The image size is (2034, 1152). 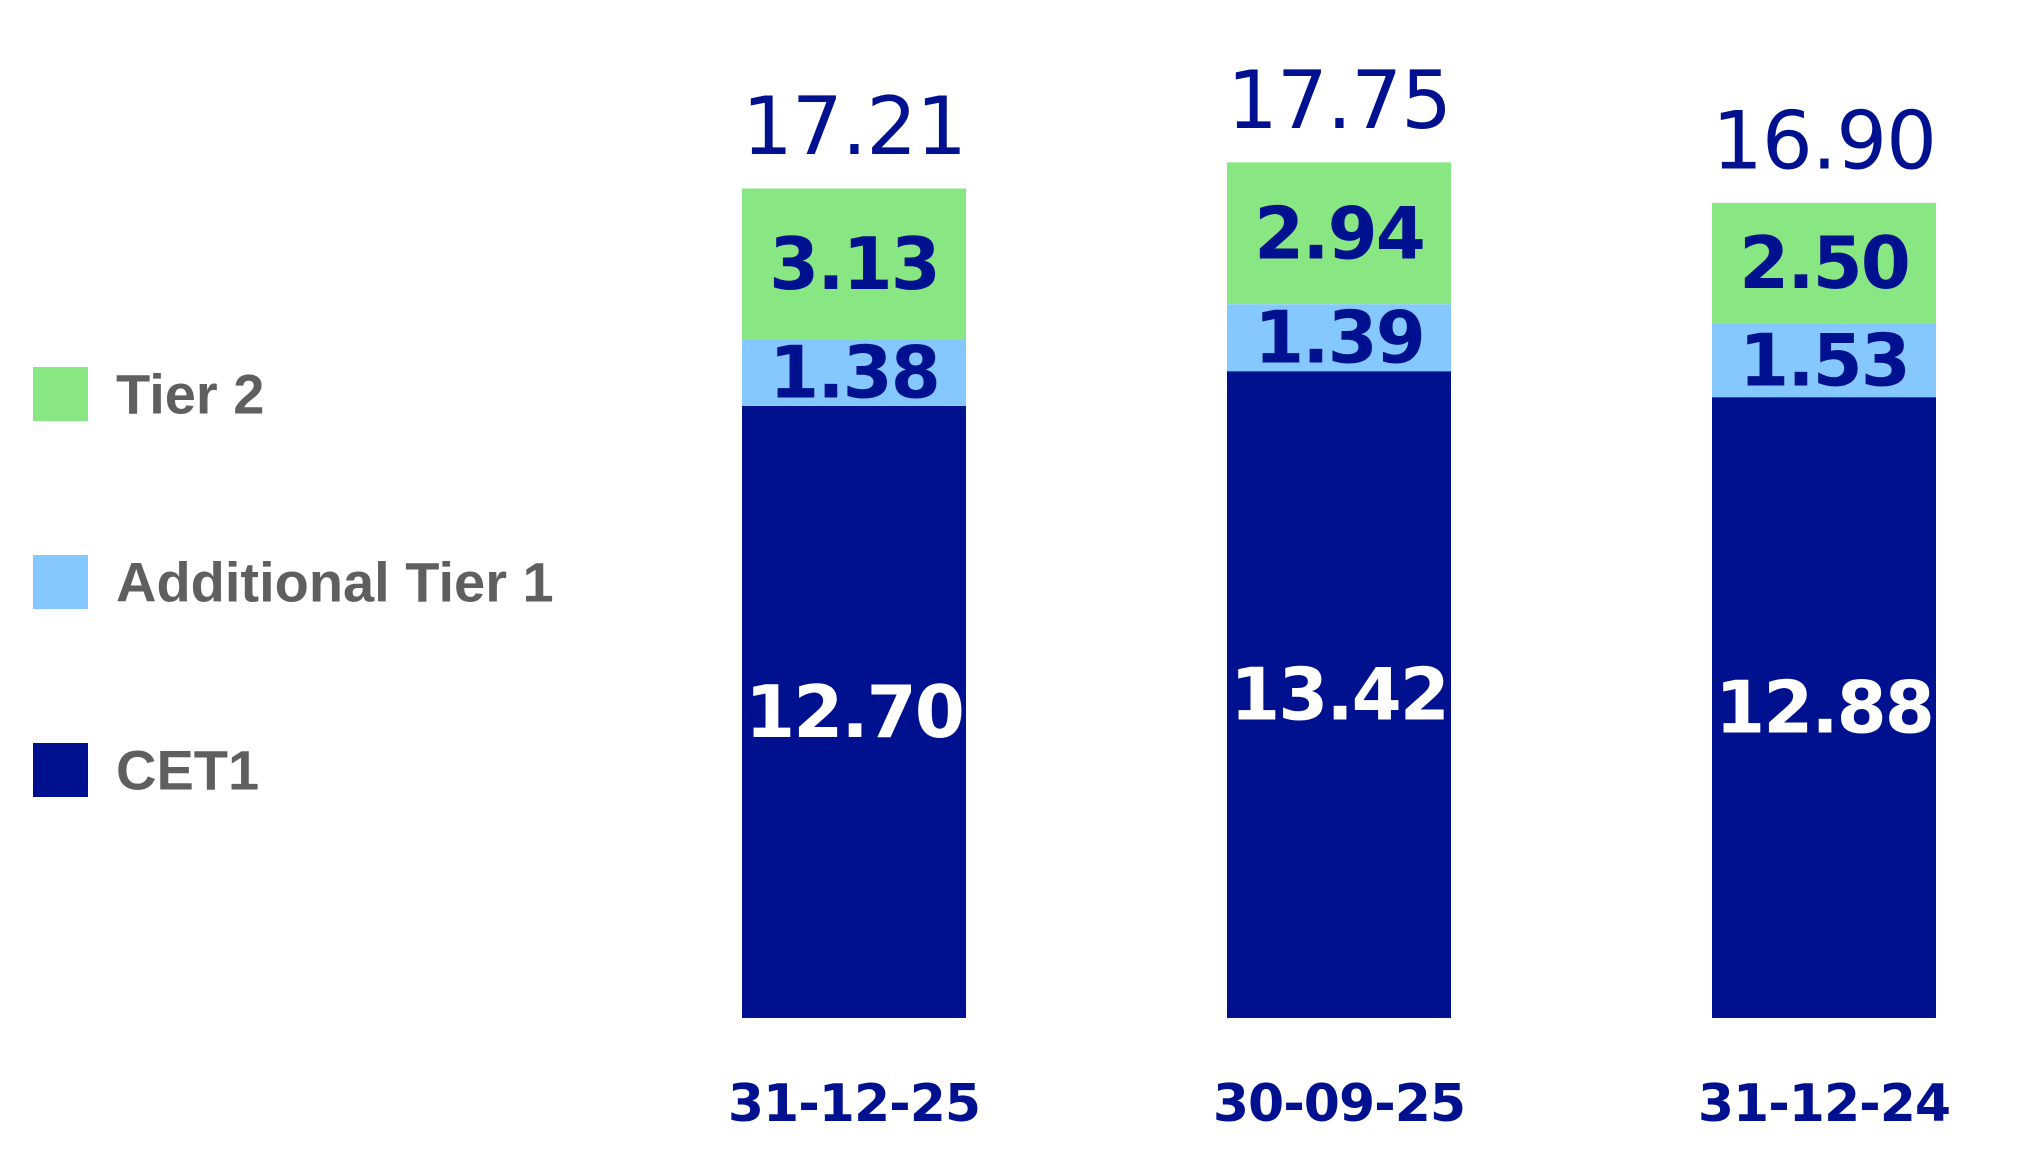 I want to click on category-label-31-12-25: 31-12-25, so click(x=854, y=1104).